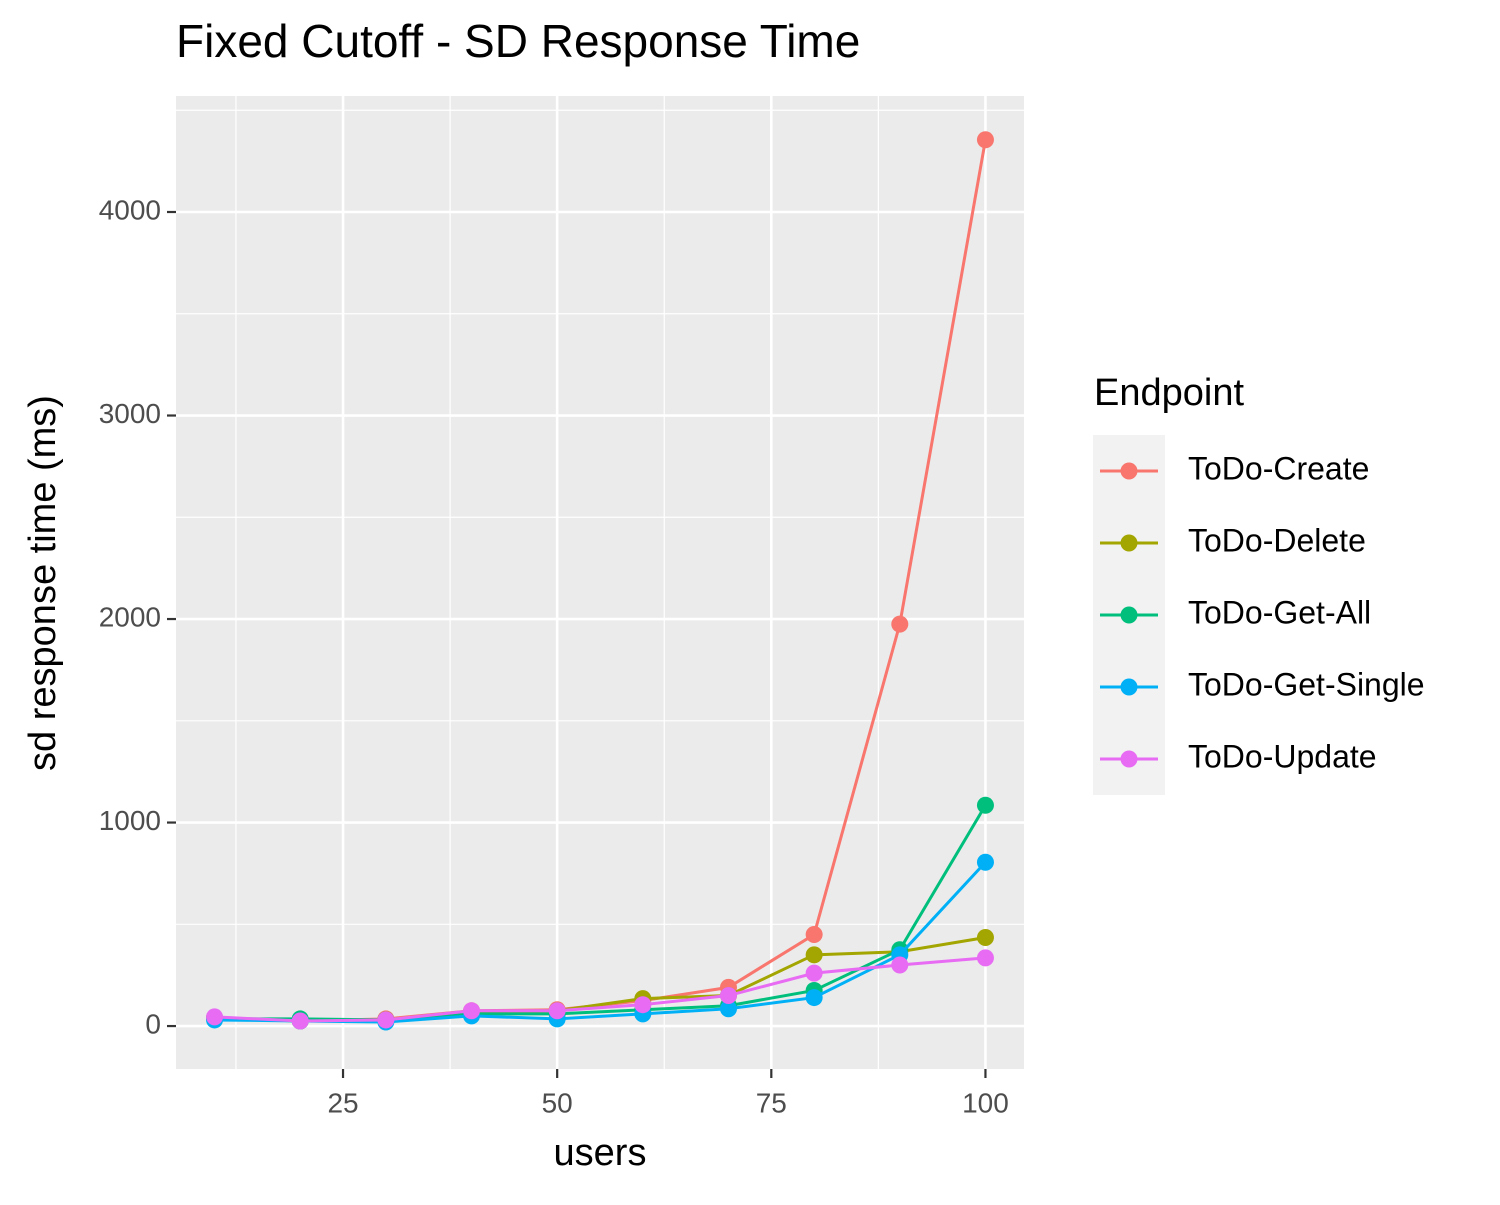  What do you see at coordinates (1169, 393) in the screenshot?
I see `legend-title: Endpoint` at bounding box center [1169, 393].